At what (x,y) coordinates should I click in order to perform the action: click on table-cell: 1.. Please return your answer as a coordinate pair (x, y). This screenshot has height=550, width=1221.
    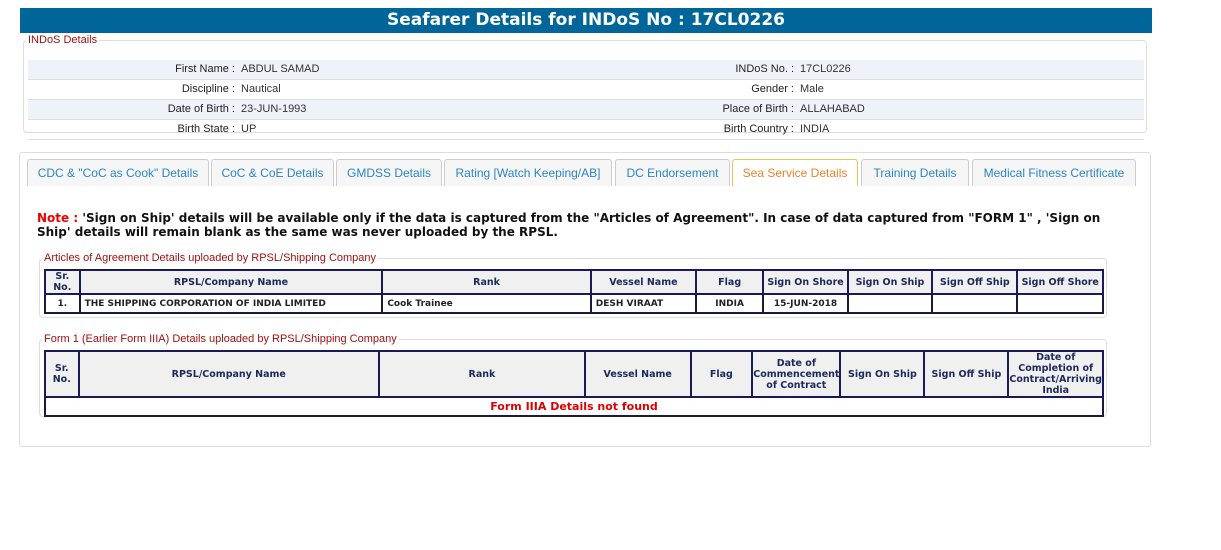
    Looking at the image, I should click on (62, 303).